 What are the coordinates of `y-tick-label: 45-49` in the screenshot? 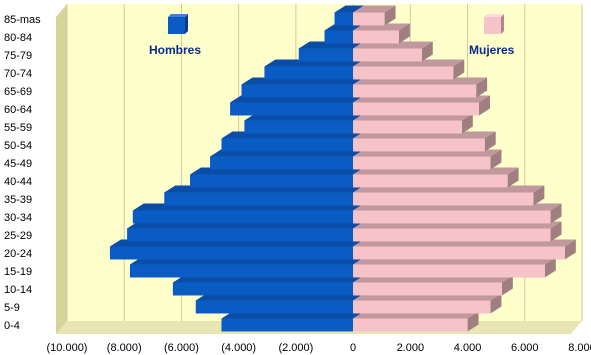 It's located at (18, 164).